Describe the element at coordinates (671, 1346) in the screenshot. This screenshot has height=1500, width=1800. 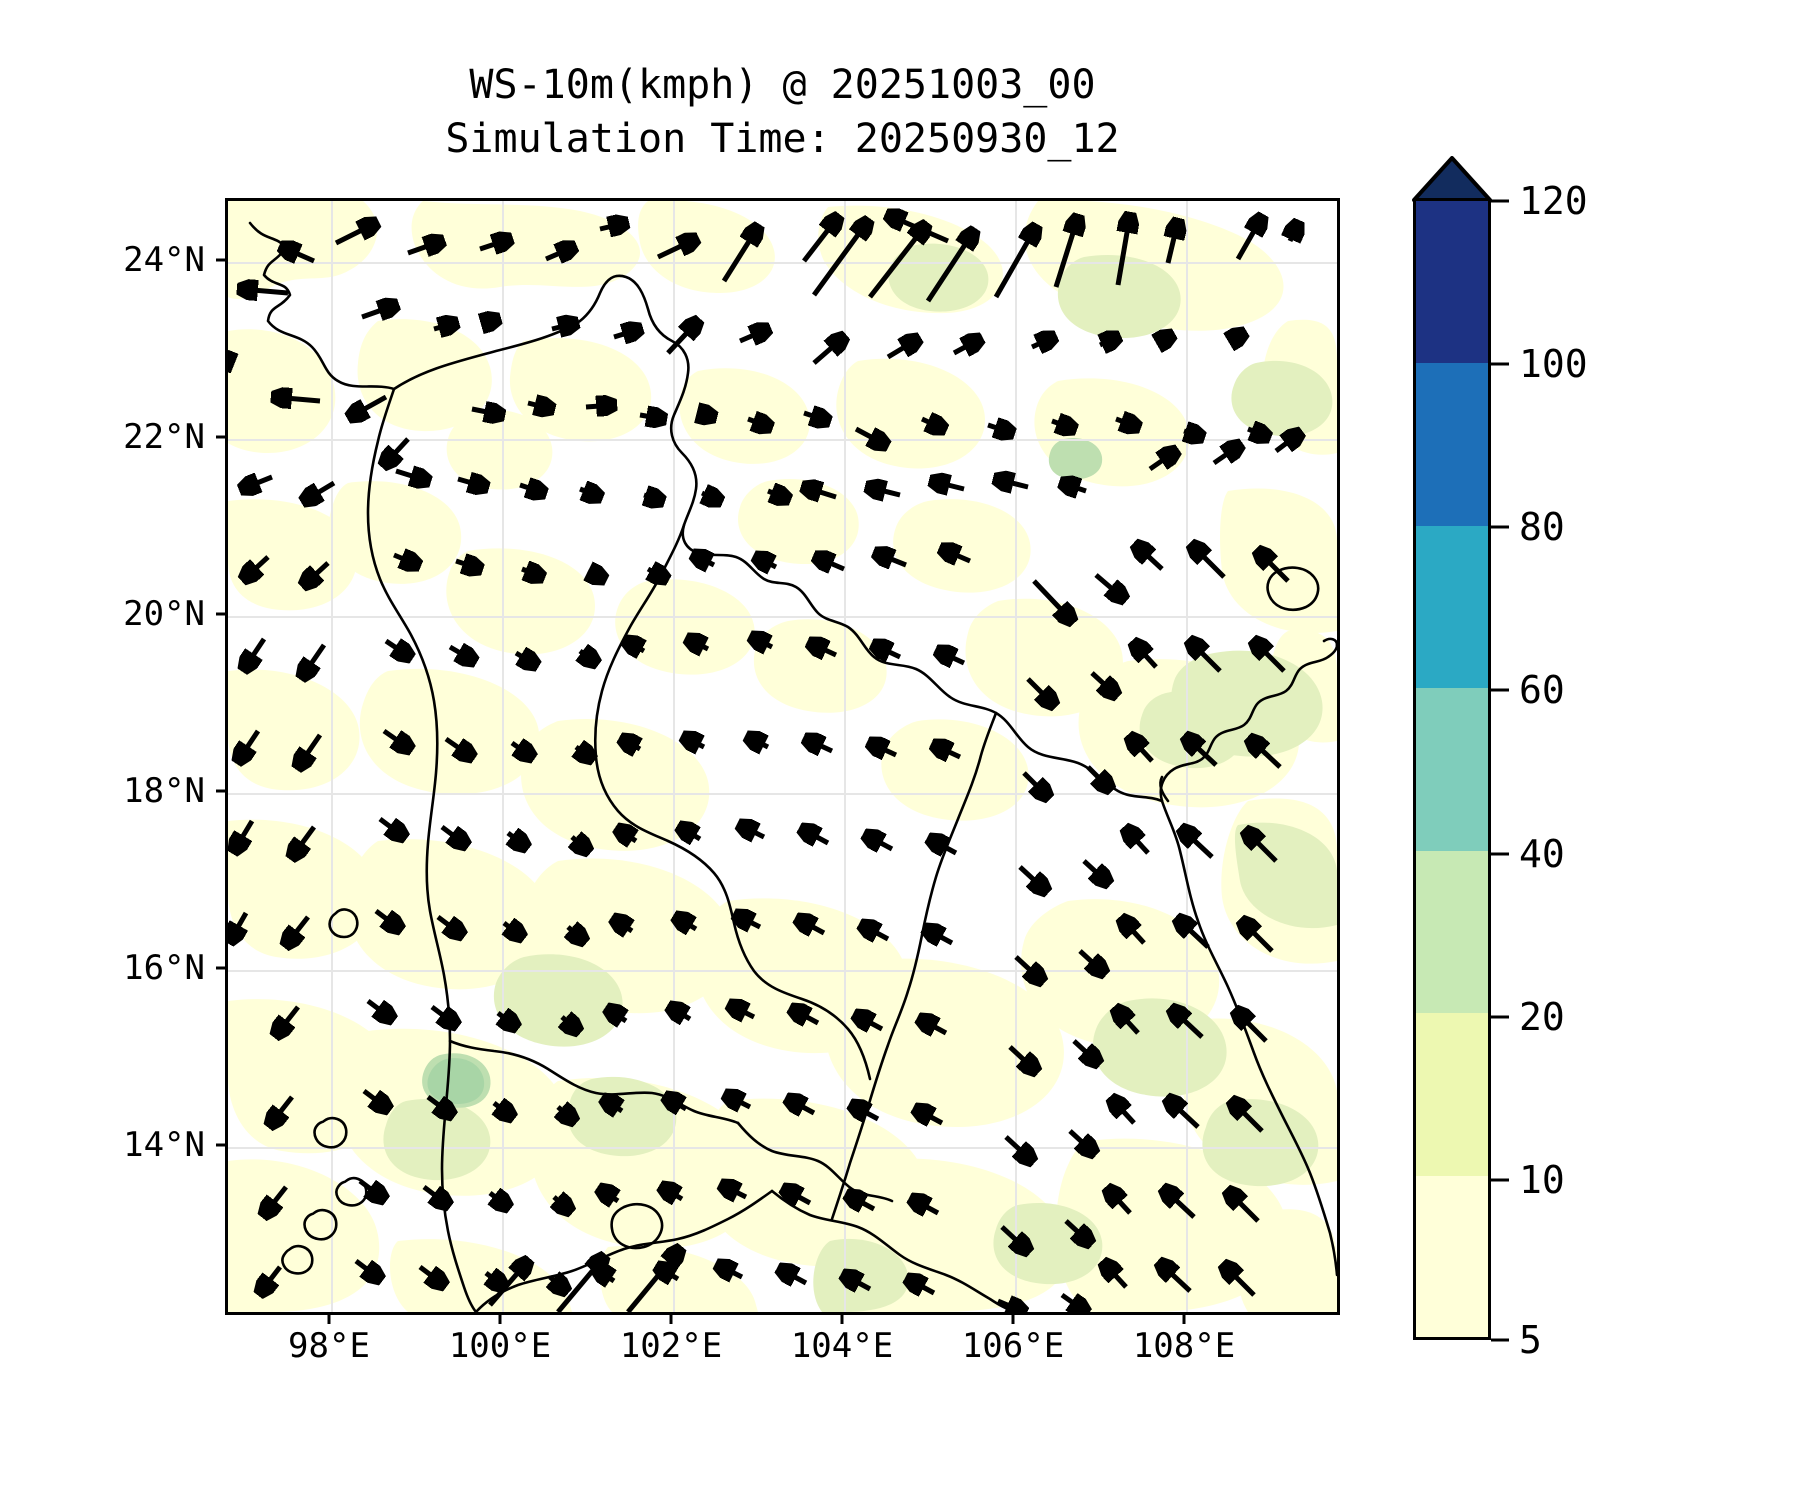
I see `x-tick-label-102e: 102°E` at that location.